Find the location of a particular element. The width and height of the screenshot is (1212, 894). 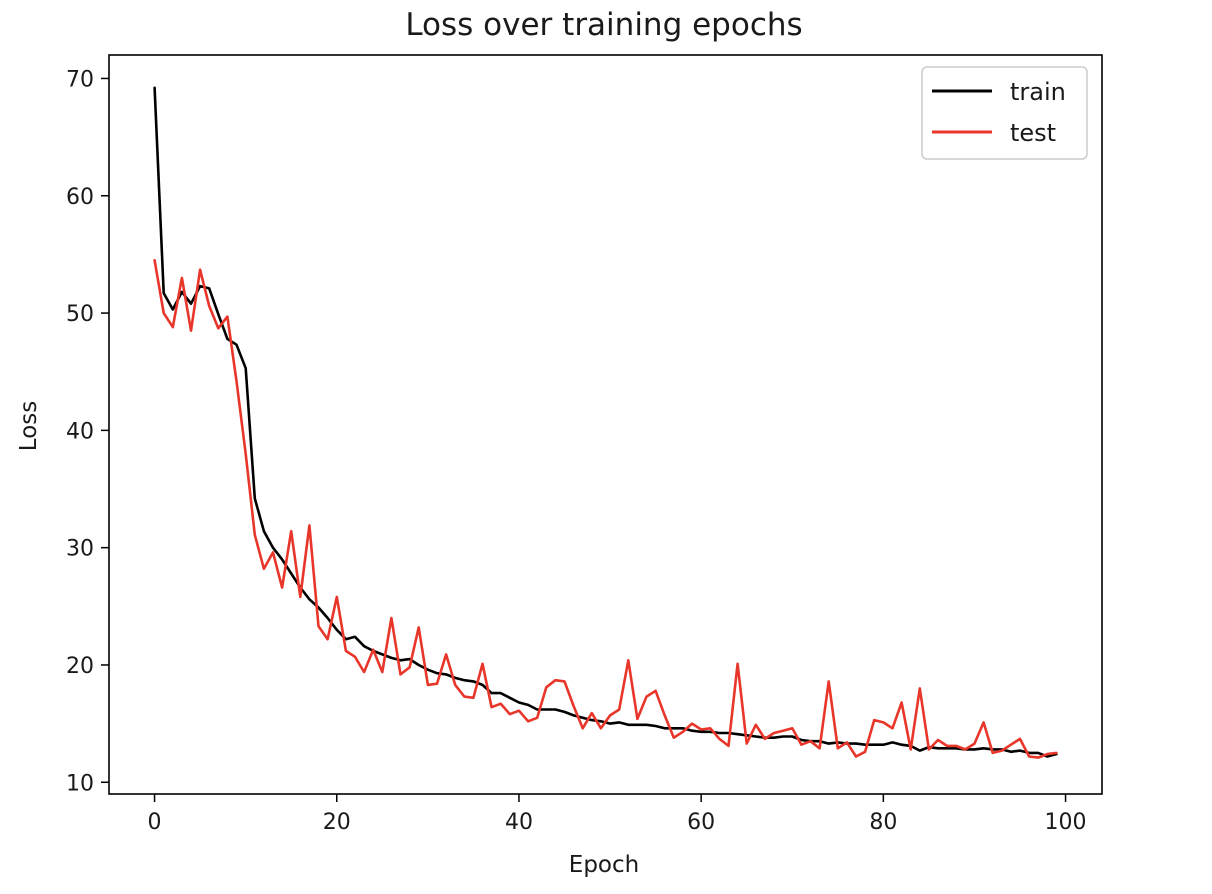

x-axis: 0 20 40 60 80 100 is located at coordinates (617, 814).